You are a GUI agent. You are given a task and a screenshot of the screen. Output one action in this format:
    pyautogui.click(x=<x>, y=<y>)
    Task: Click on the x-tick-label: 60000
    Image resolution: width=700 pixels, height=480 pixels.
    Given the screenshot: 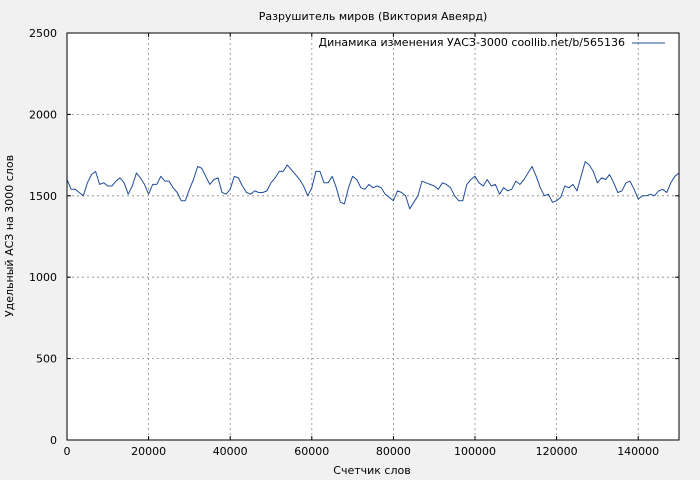 What is the action you would take?
    pyautogui.click(x=311, y=451)
    